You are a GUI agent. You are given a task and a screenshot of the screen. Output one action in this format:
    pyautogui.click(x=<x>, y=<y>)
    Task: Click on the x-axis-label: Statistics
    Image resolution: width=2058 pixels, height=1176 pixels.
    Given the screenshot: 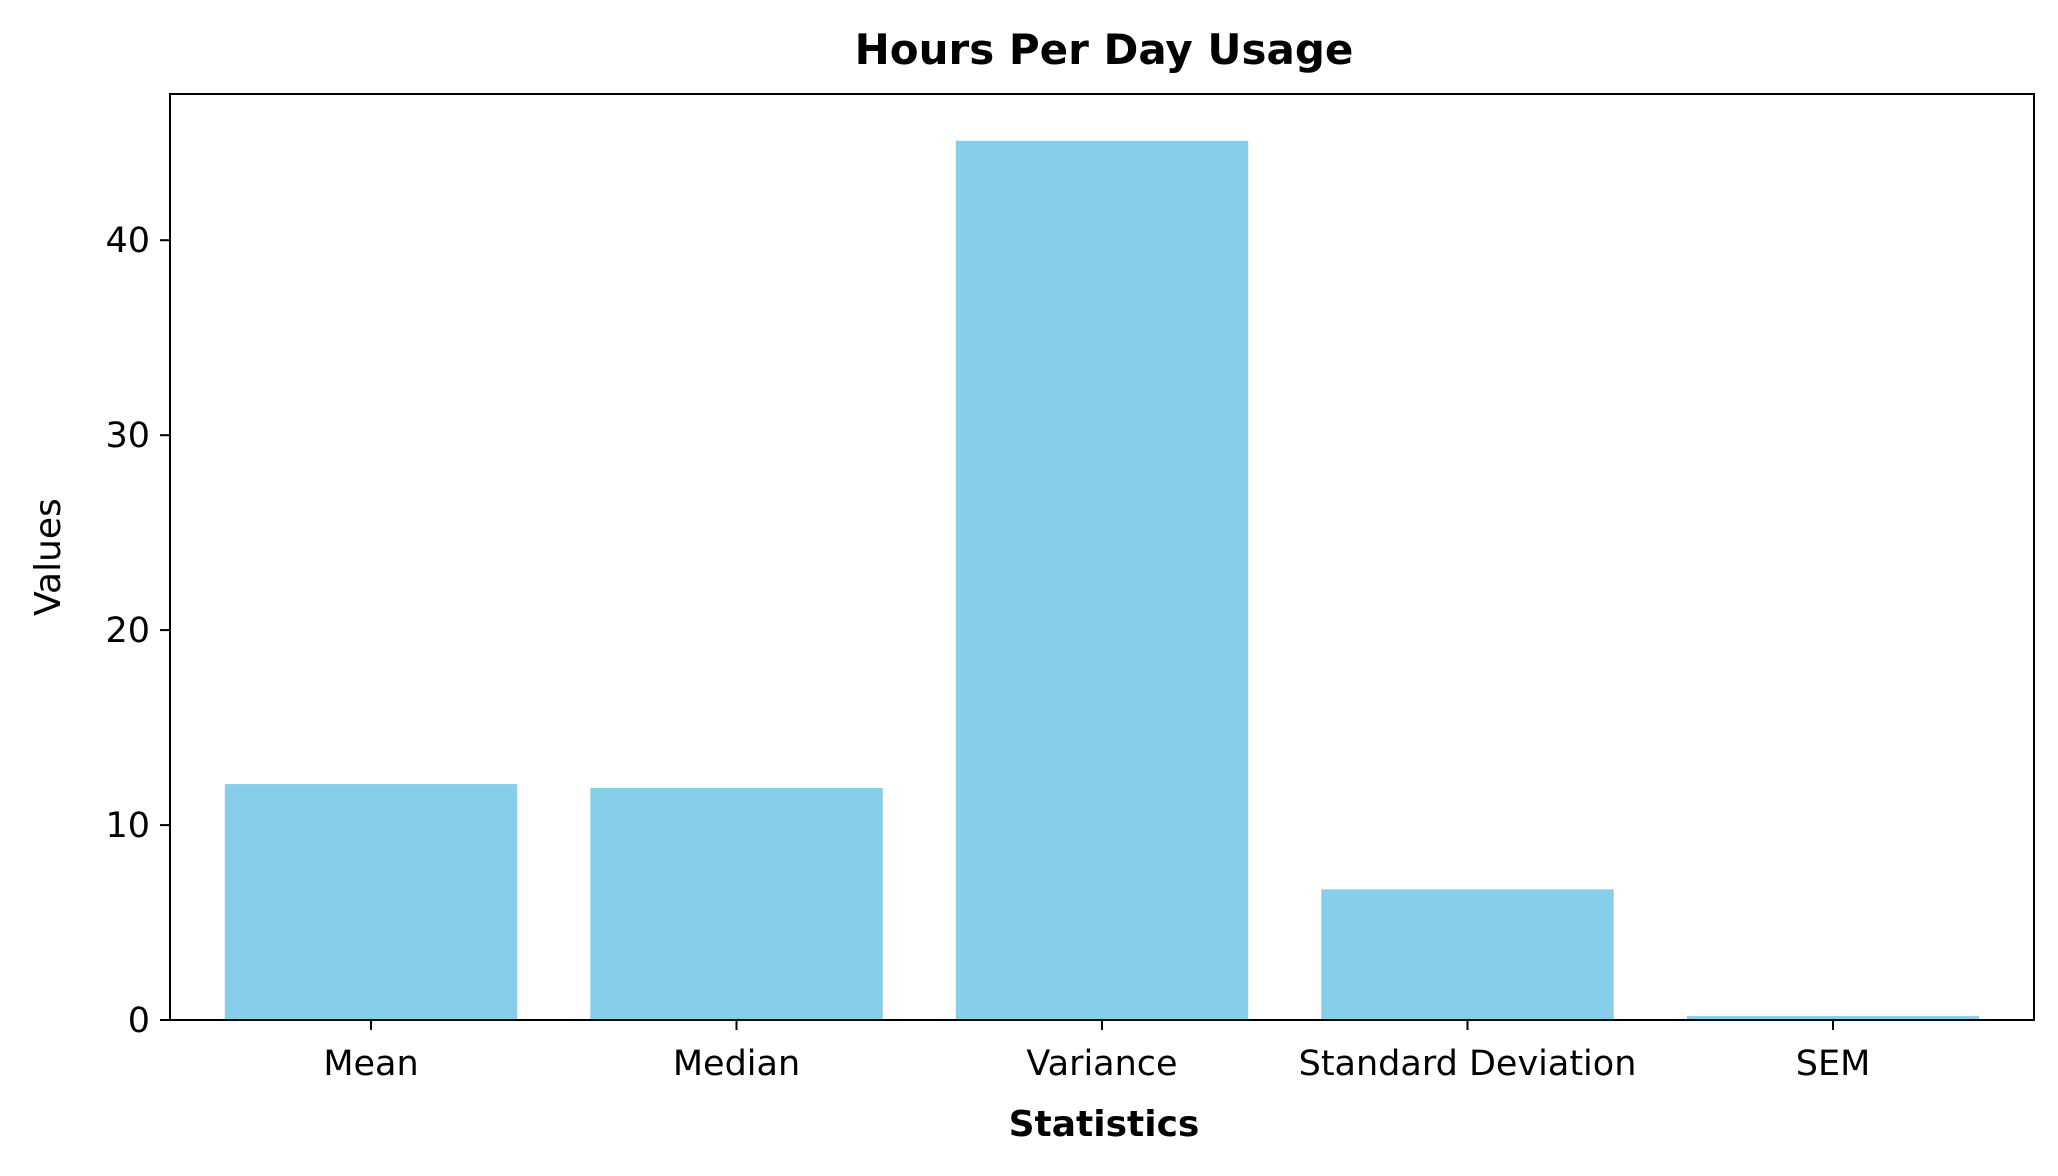 What is the action you would take?
    pyautogui.click(x=1104, y=1124)
    